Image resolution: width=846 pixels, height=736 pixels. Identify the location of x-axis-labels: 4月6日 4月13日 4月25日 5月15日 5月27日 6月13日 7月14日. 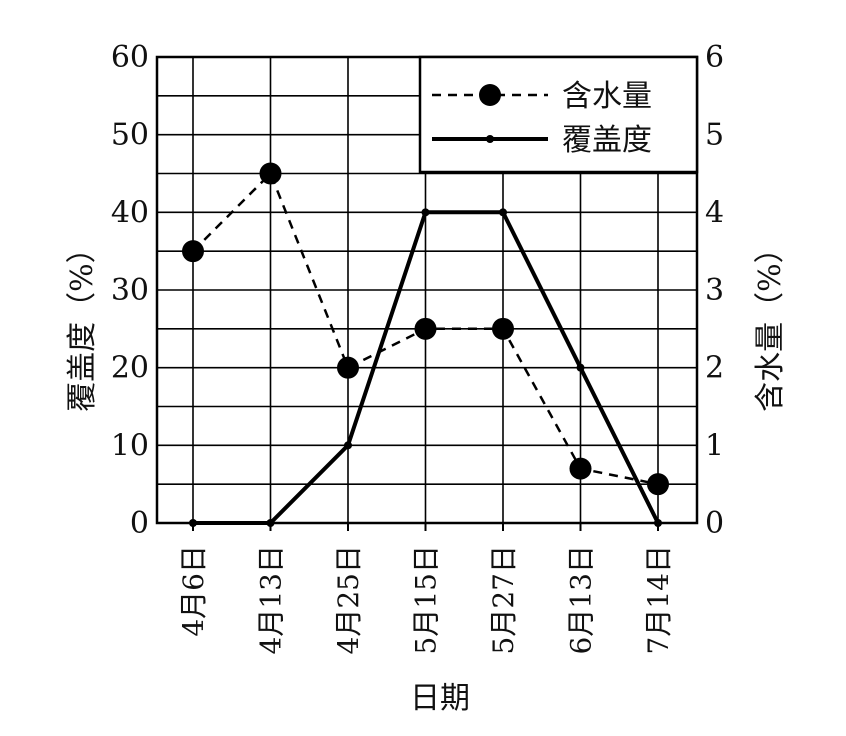
(426, 599).